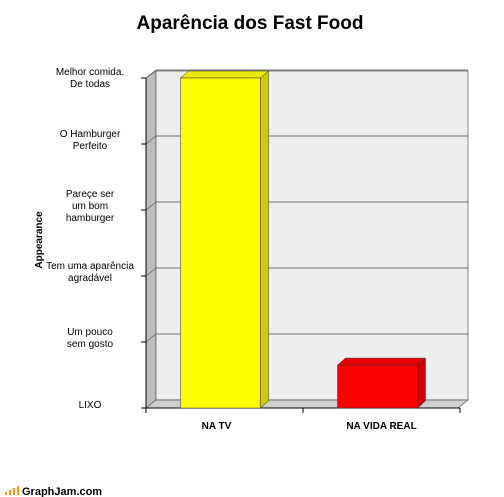 This screenshot has width=504, height=497. Describe the element at coordinates (12, 490) in the screenshot. I see `graphjam-logo-icon` at that location.